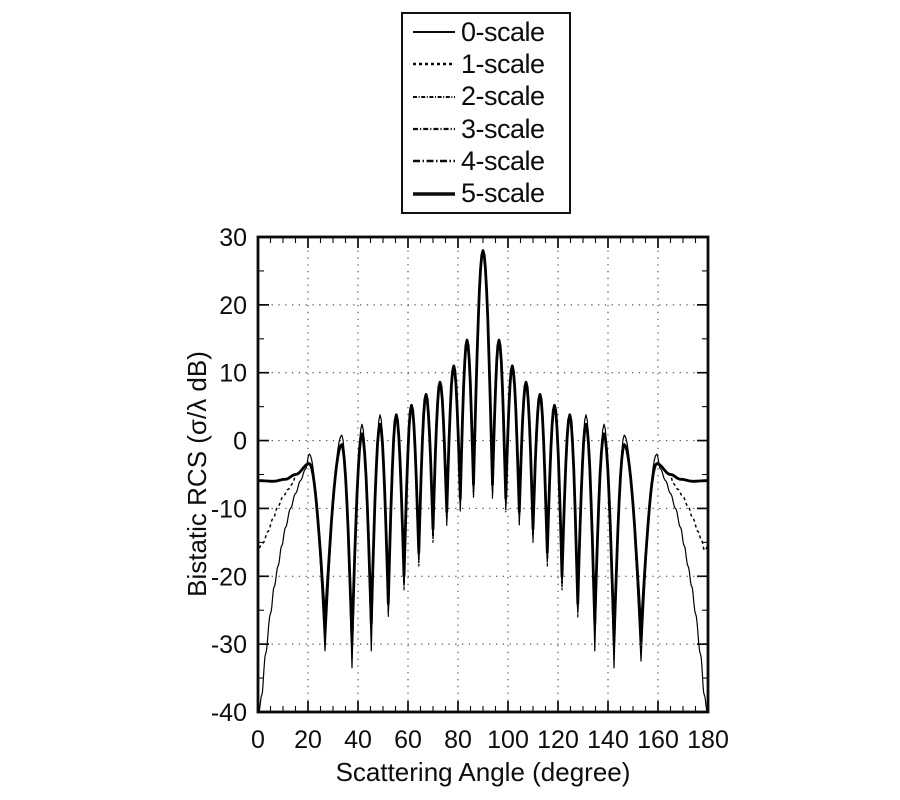 This screenshot has width=900, height=800. What do you see at coordinates (503, 193) in the screenshot?
I see `legend-item-label: 5-scale` at bounding box center [503, 193].